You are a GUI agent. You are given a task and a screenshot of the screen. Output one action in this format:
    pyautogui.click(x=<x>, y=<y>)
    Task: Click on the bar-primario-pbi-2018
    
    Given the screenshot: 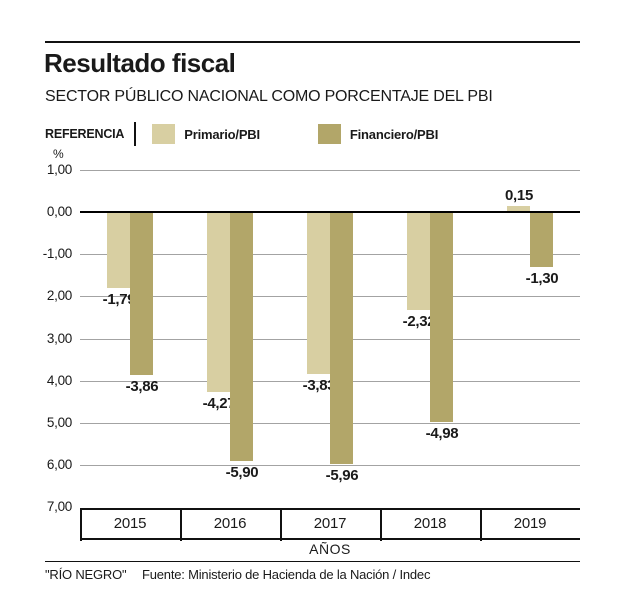 What is the action you would take?
    pyautogui.click(x=418, y=261)
    